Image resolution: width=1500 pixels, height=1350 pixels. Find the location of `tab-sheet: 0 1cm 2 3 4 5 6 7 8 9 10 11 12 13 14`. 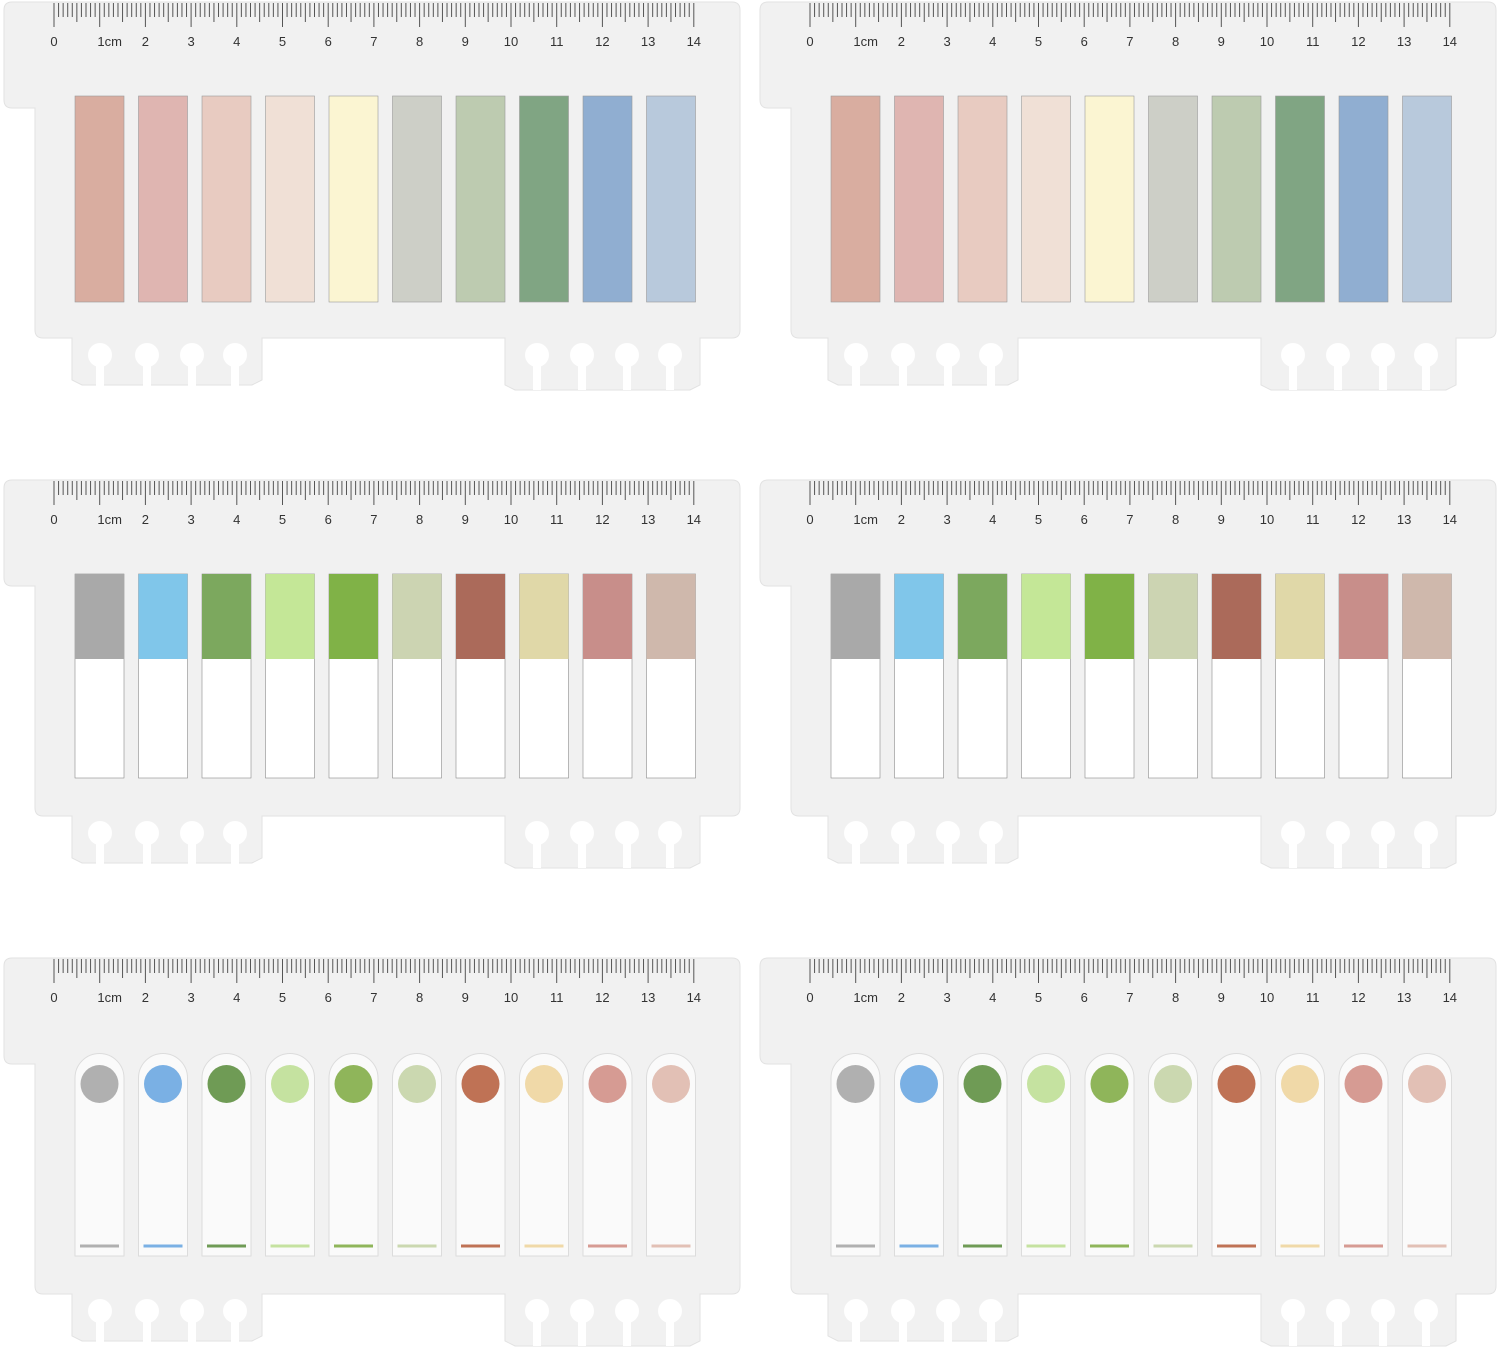

tab-sheet: 0 1cm 2 3 4 5 6 7 8 9 10 11 12 13 14 is located at coordinates (372, 1152).